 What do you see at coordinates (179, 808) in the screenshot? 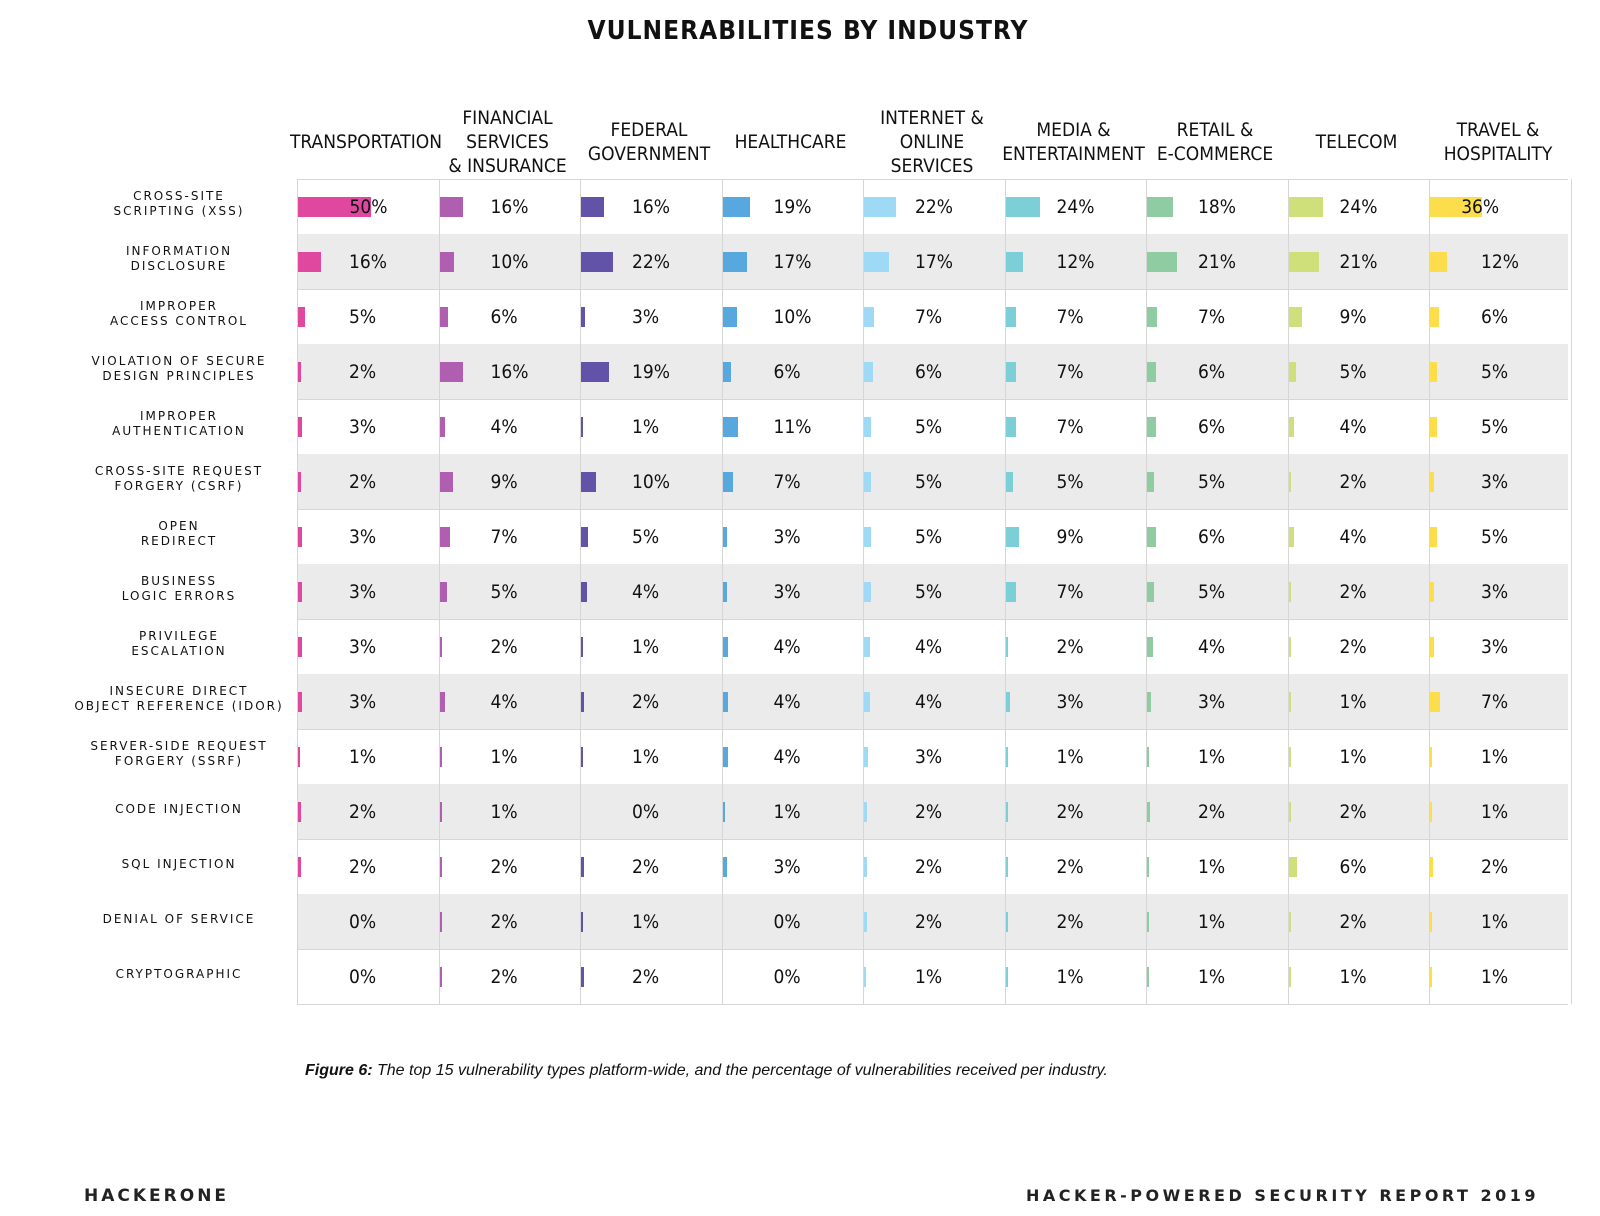
I see `row-label: CODE INJECTION` at bounding box center [179, 808].